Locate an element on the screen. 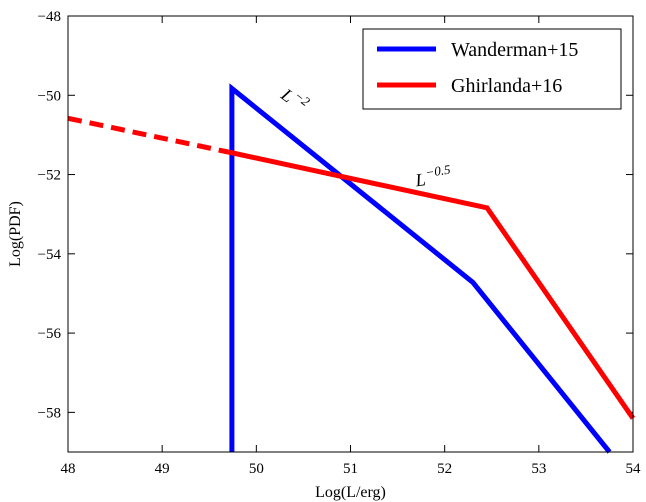 The width and height of the screenshot is (646, 502). annotation-l-minus-0.5: L −0.5 is located at coordinates (432, 176).